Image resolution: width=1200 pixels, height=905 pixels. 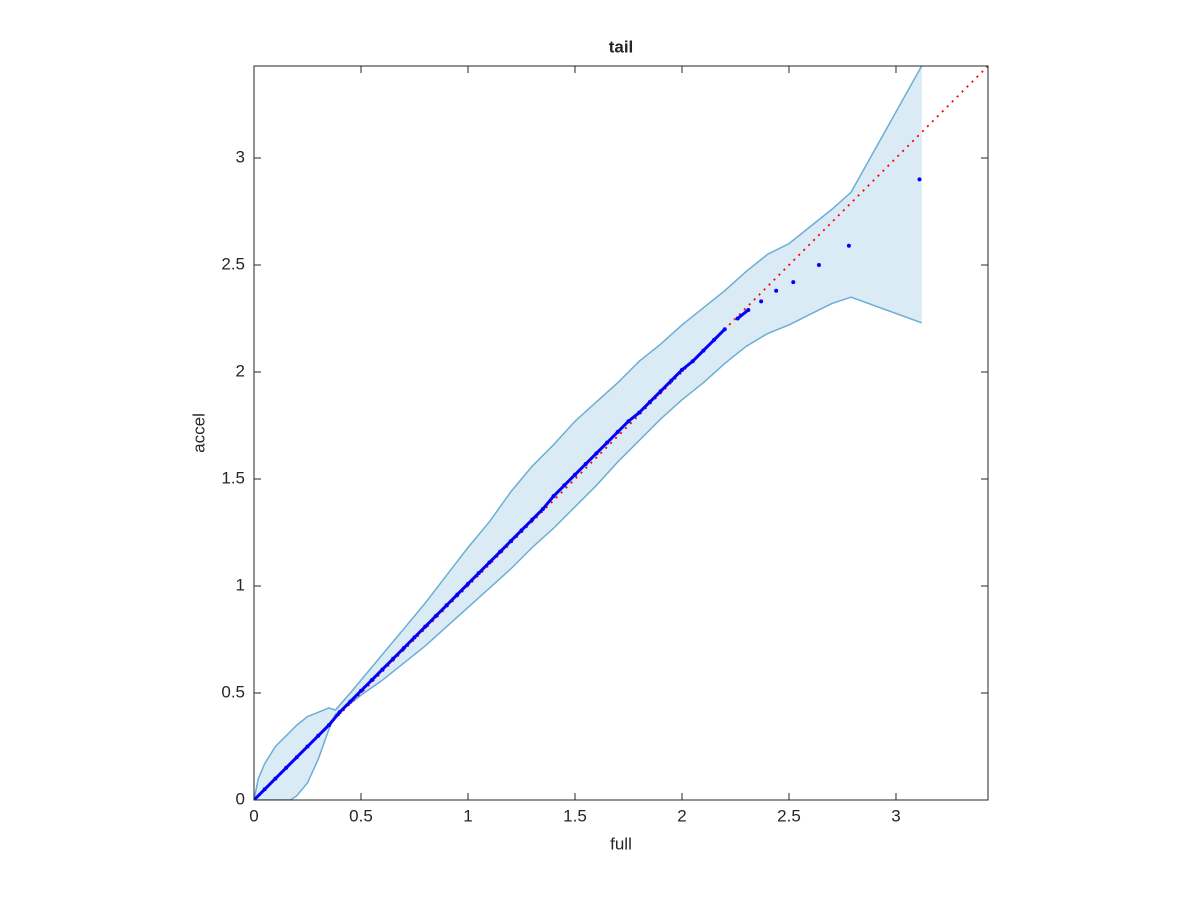 I want to click on x-tick-label: 0, so click(x=253, y=815).